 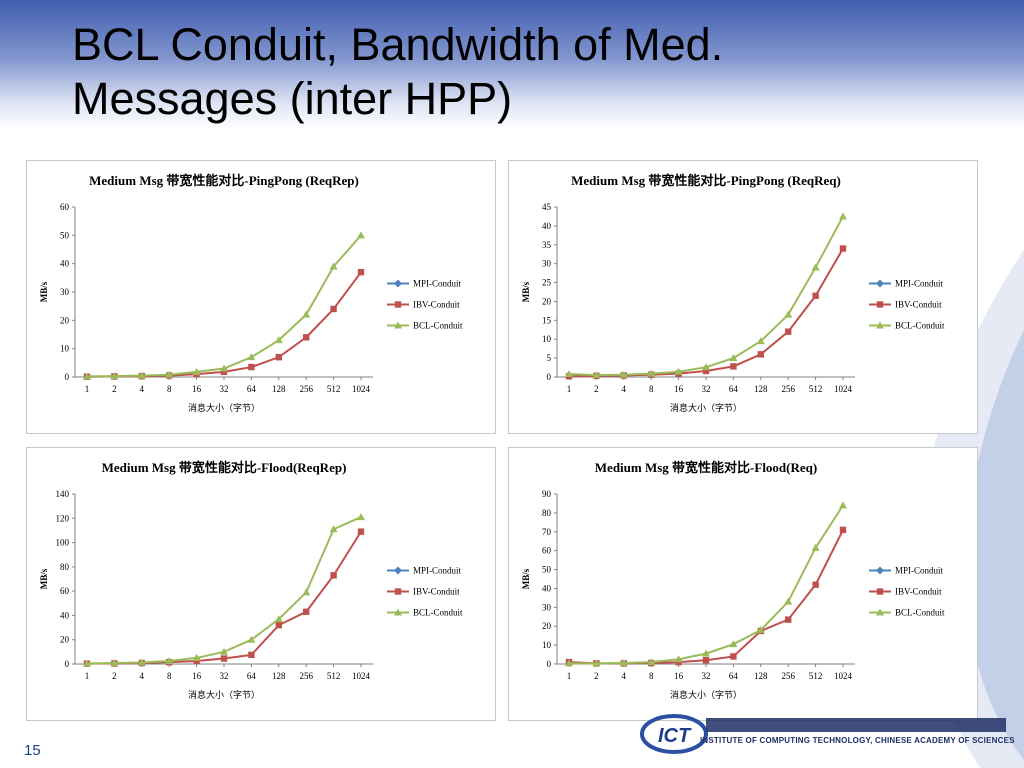 I want to click on chart2-series-3-line, so click(x=706, y=296).